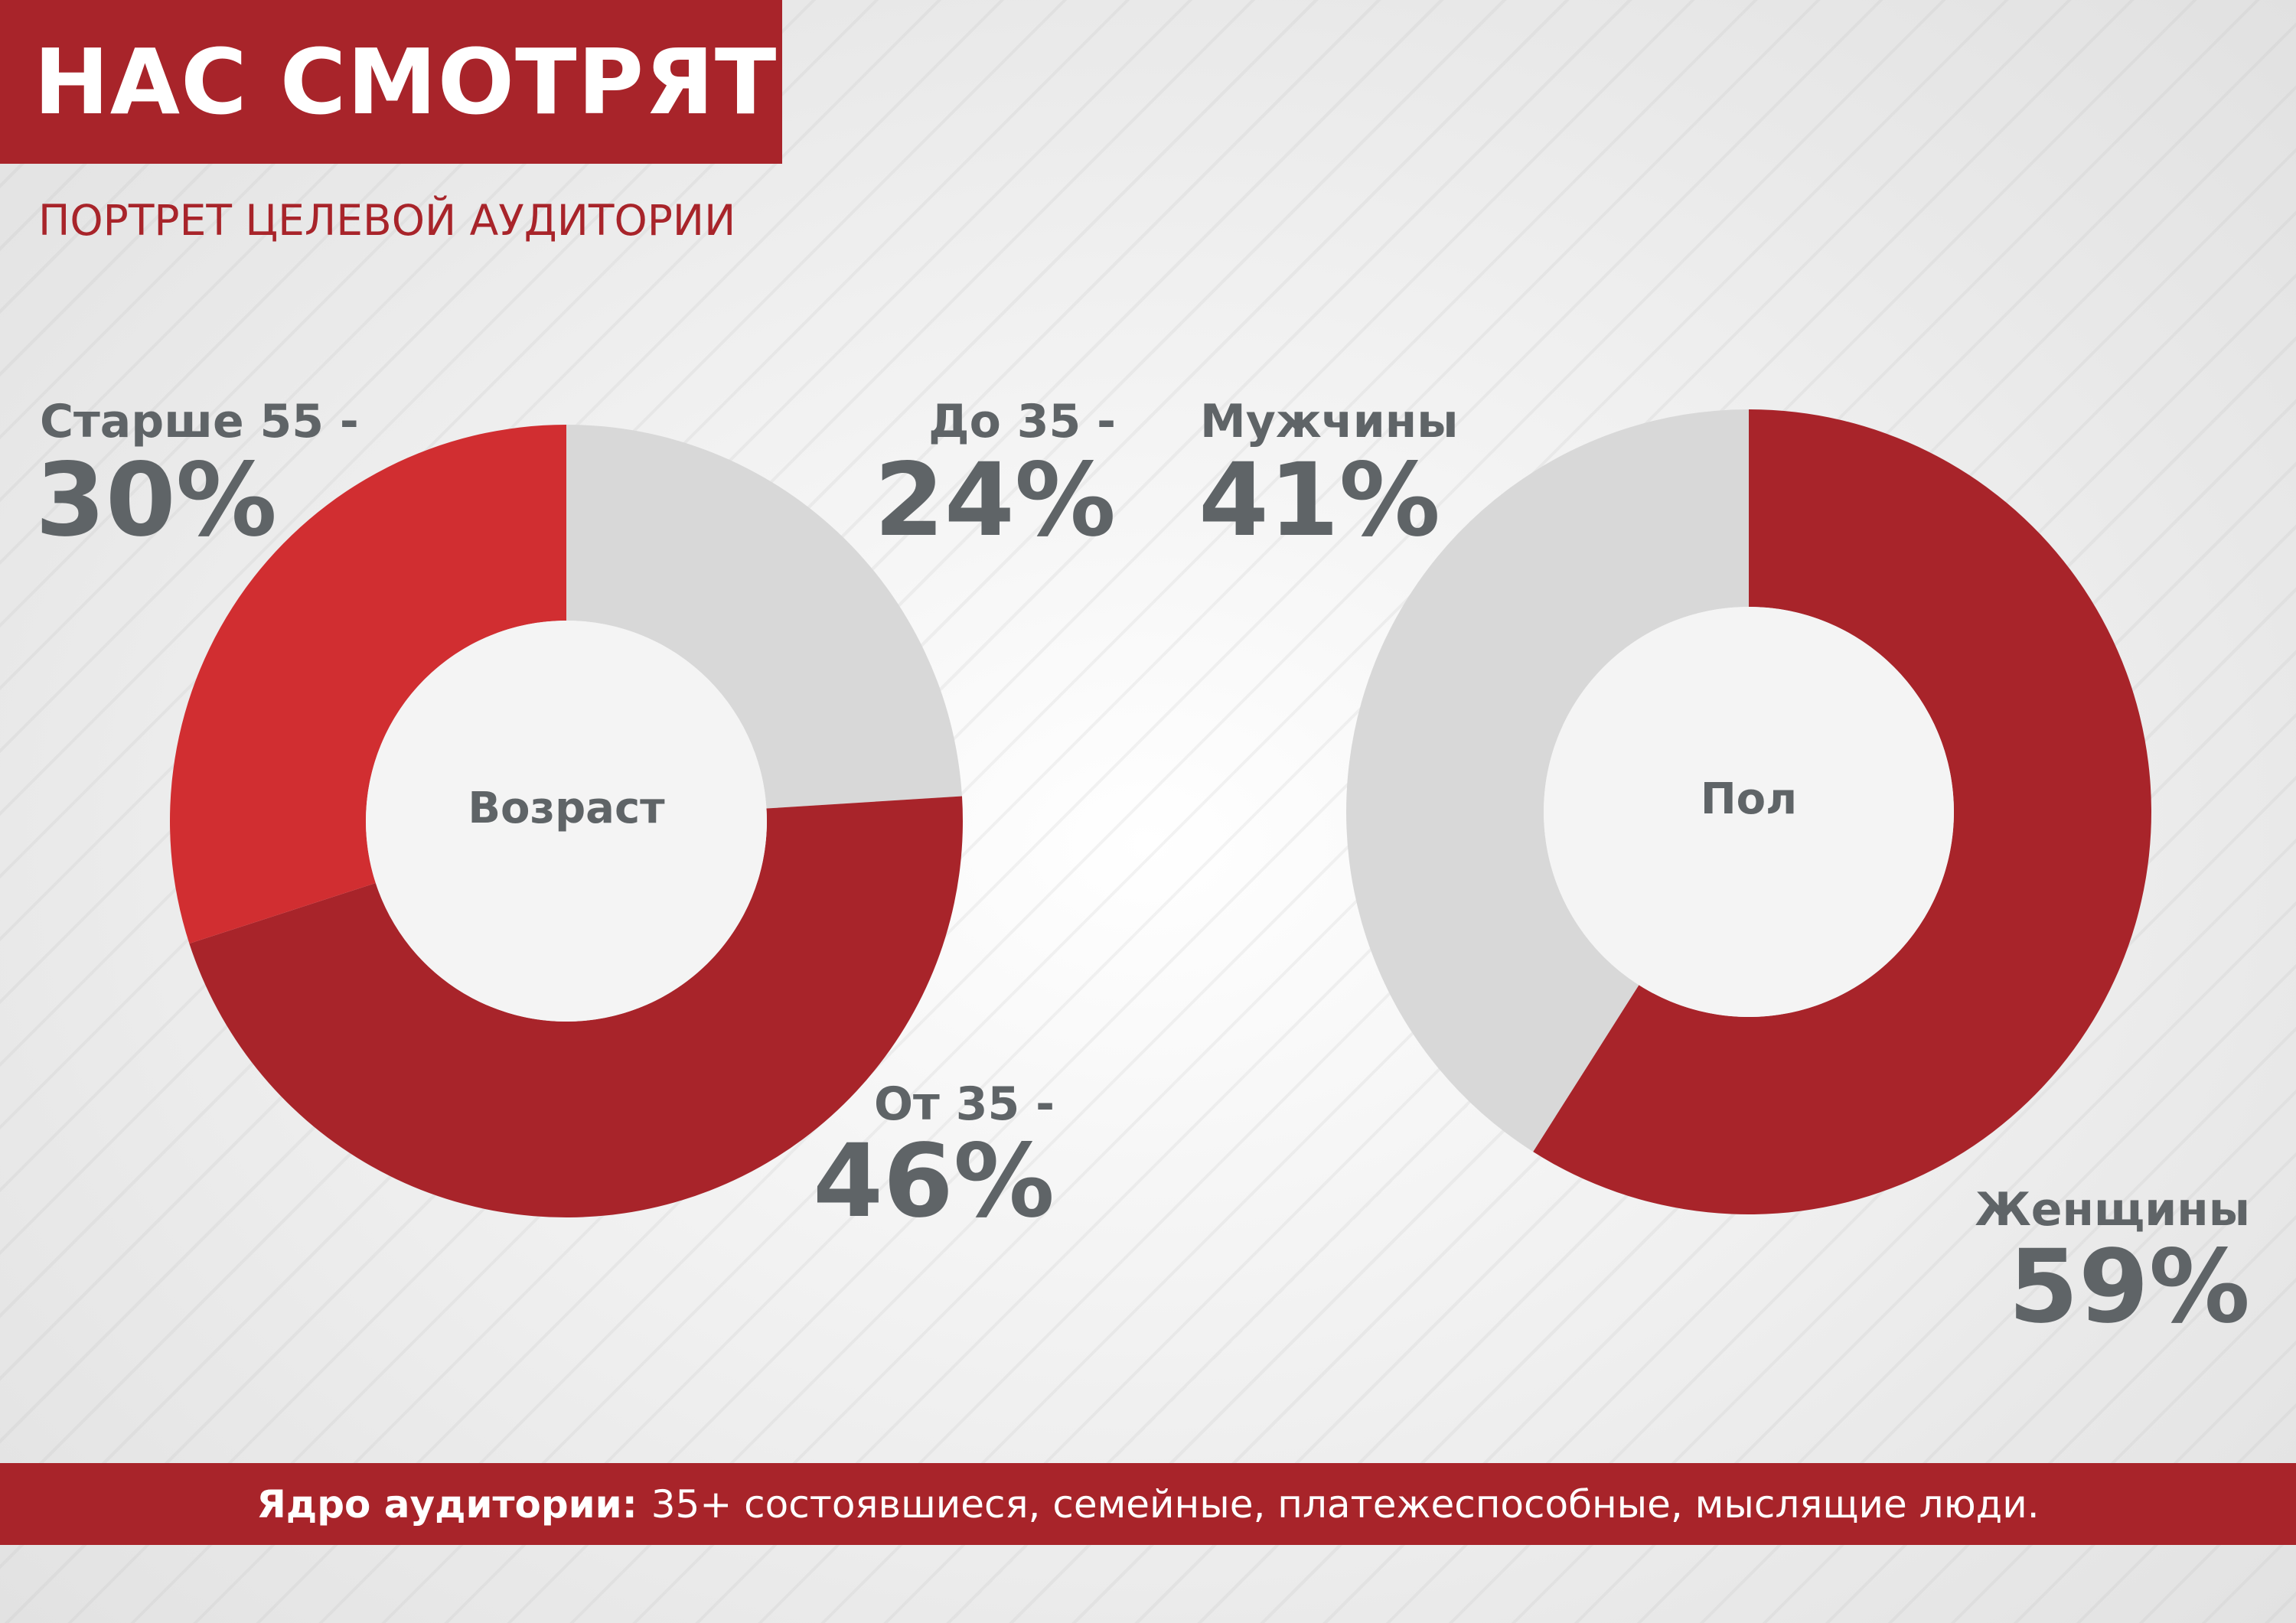 The image size is (2296, 1623). What do you see at coordinates (934, 1181) in the screenshot?
I see `value-from-35: 46%` at bounding box center [934, 1181].